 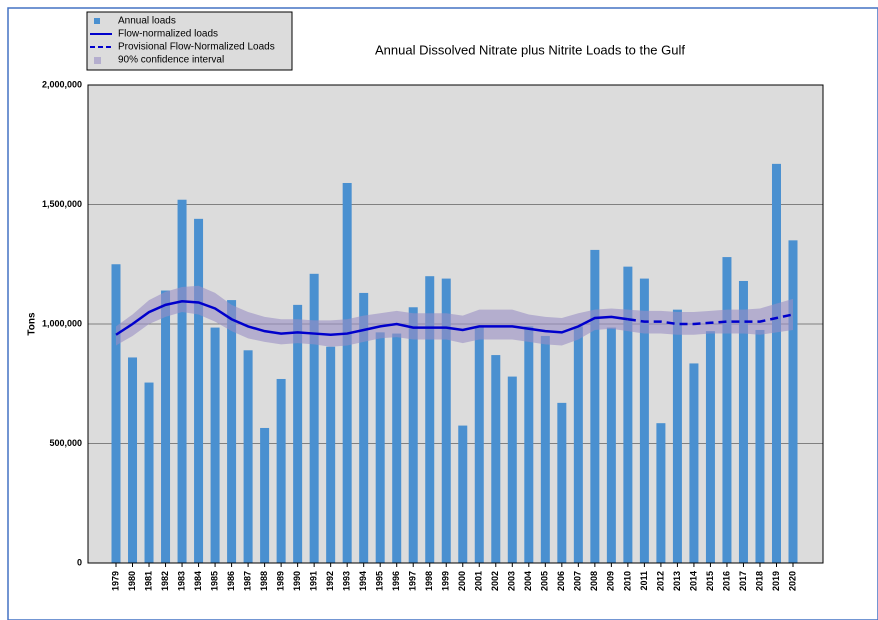 What do you see at coordinates (396, 581) in the screenshot?
I see `x-tick-label: 1996` at bounding box center [396, 581].